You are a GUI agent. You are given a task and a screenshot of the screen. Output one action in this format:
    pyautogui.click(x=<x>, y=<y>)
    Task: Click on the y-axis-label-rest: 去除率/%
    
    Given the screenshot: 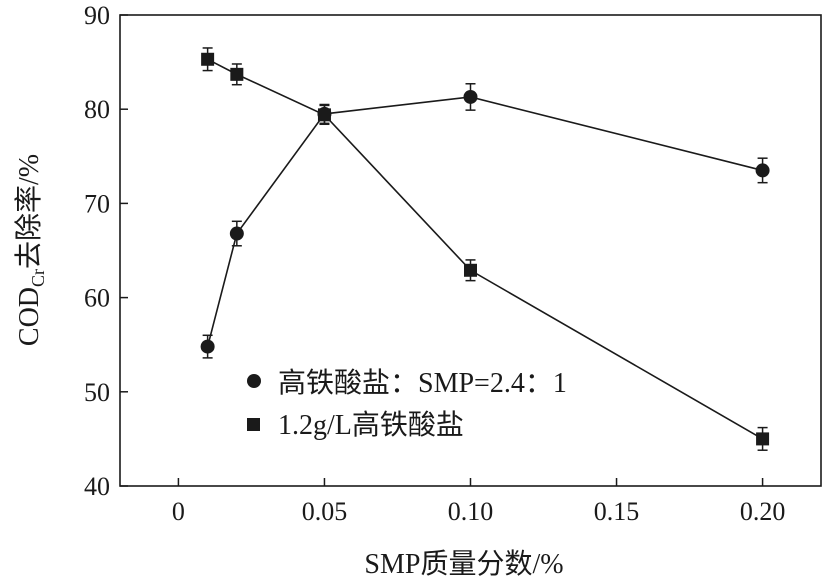 What is the action you would take?
    pyautogui.click(x=29, y=211)
    